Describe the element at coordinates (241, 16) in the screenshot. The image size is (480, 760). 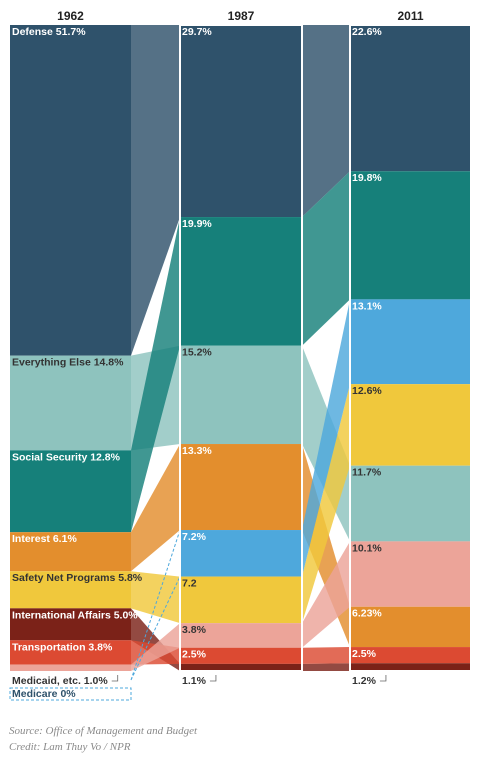
I see `year-label-1987: 1987` at that location.